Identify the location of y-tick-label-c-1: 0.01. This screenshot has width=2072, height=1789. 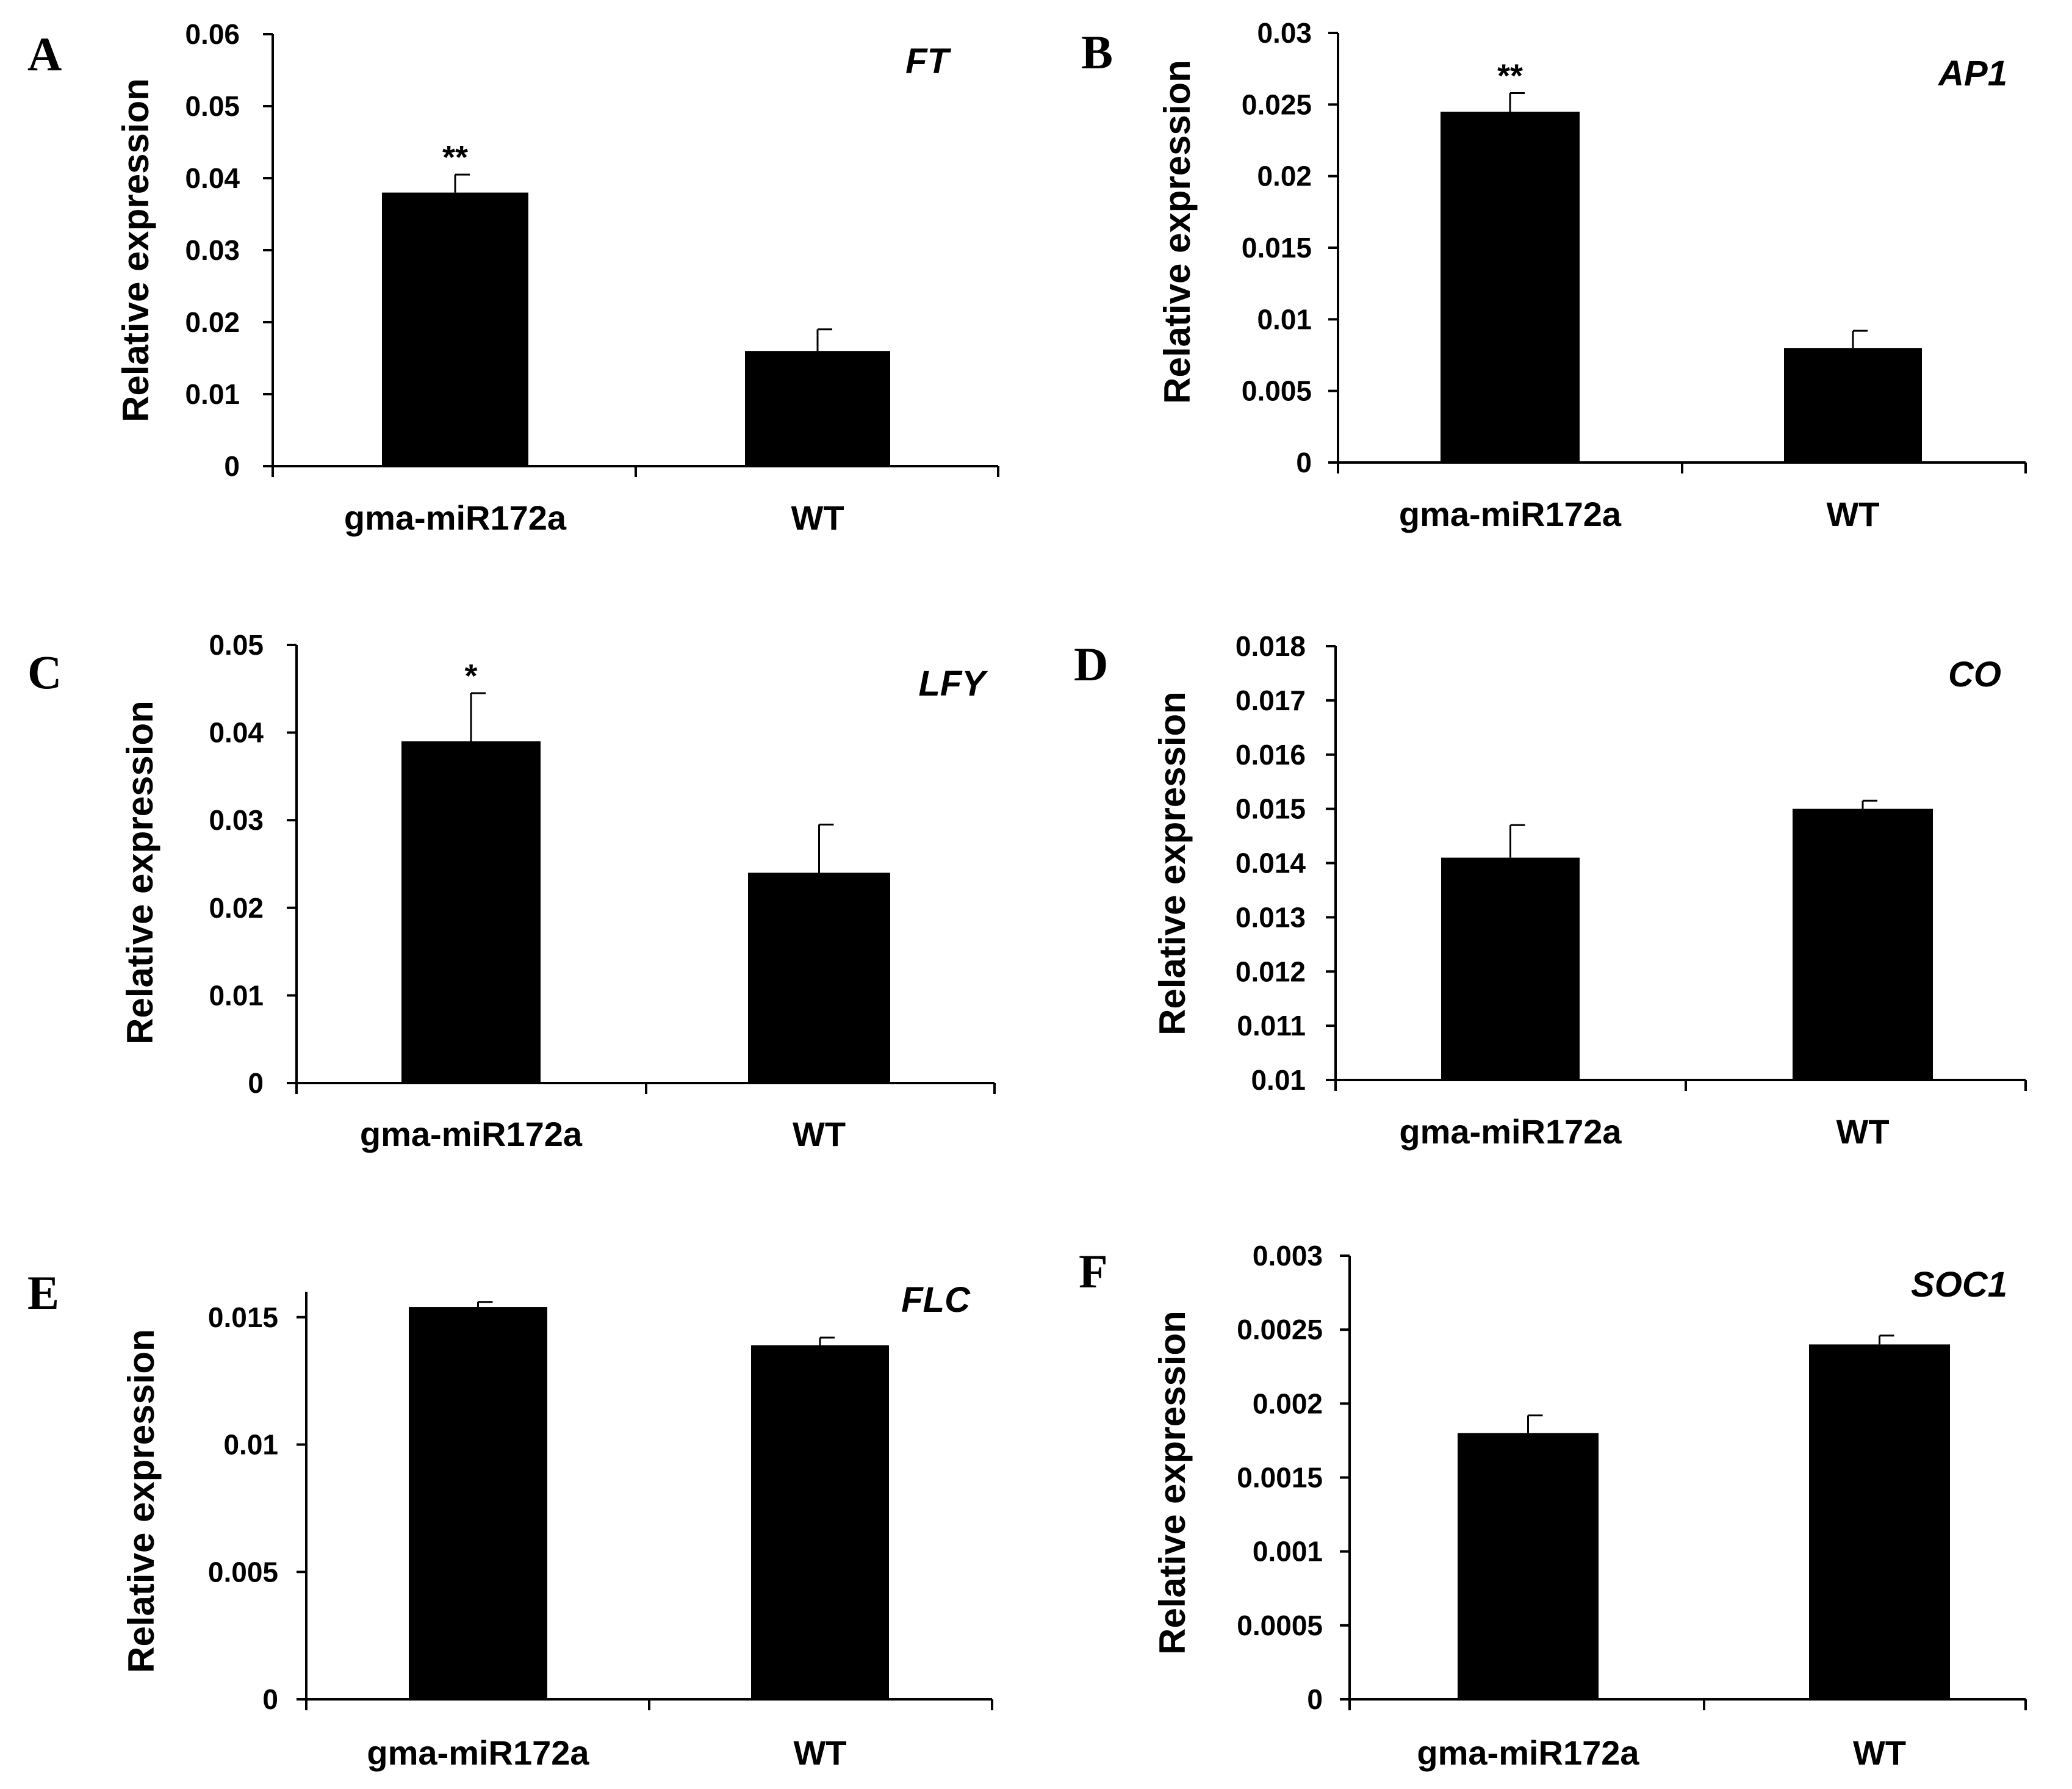
(236, 995).